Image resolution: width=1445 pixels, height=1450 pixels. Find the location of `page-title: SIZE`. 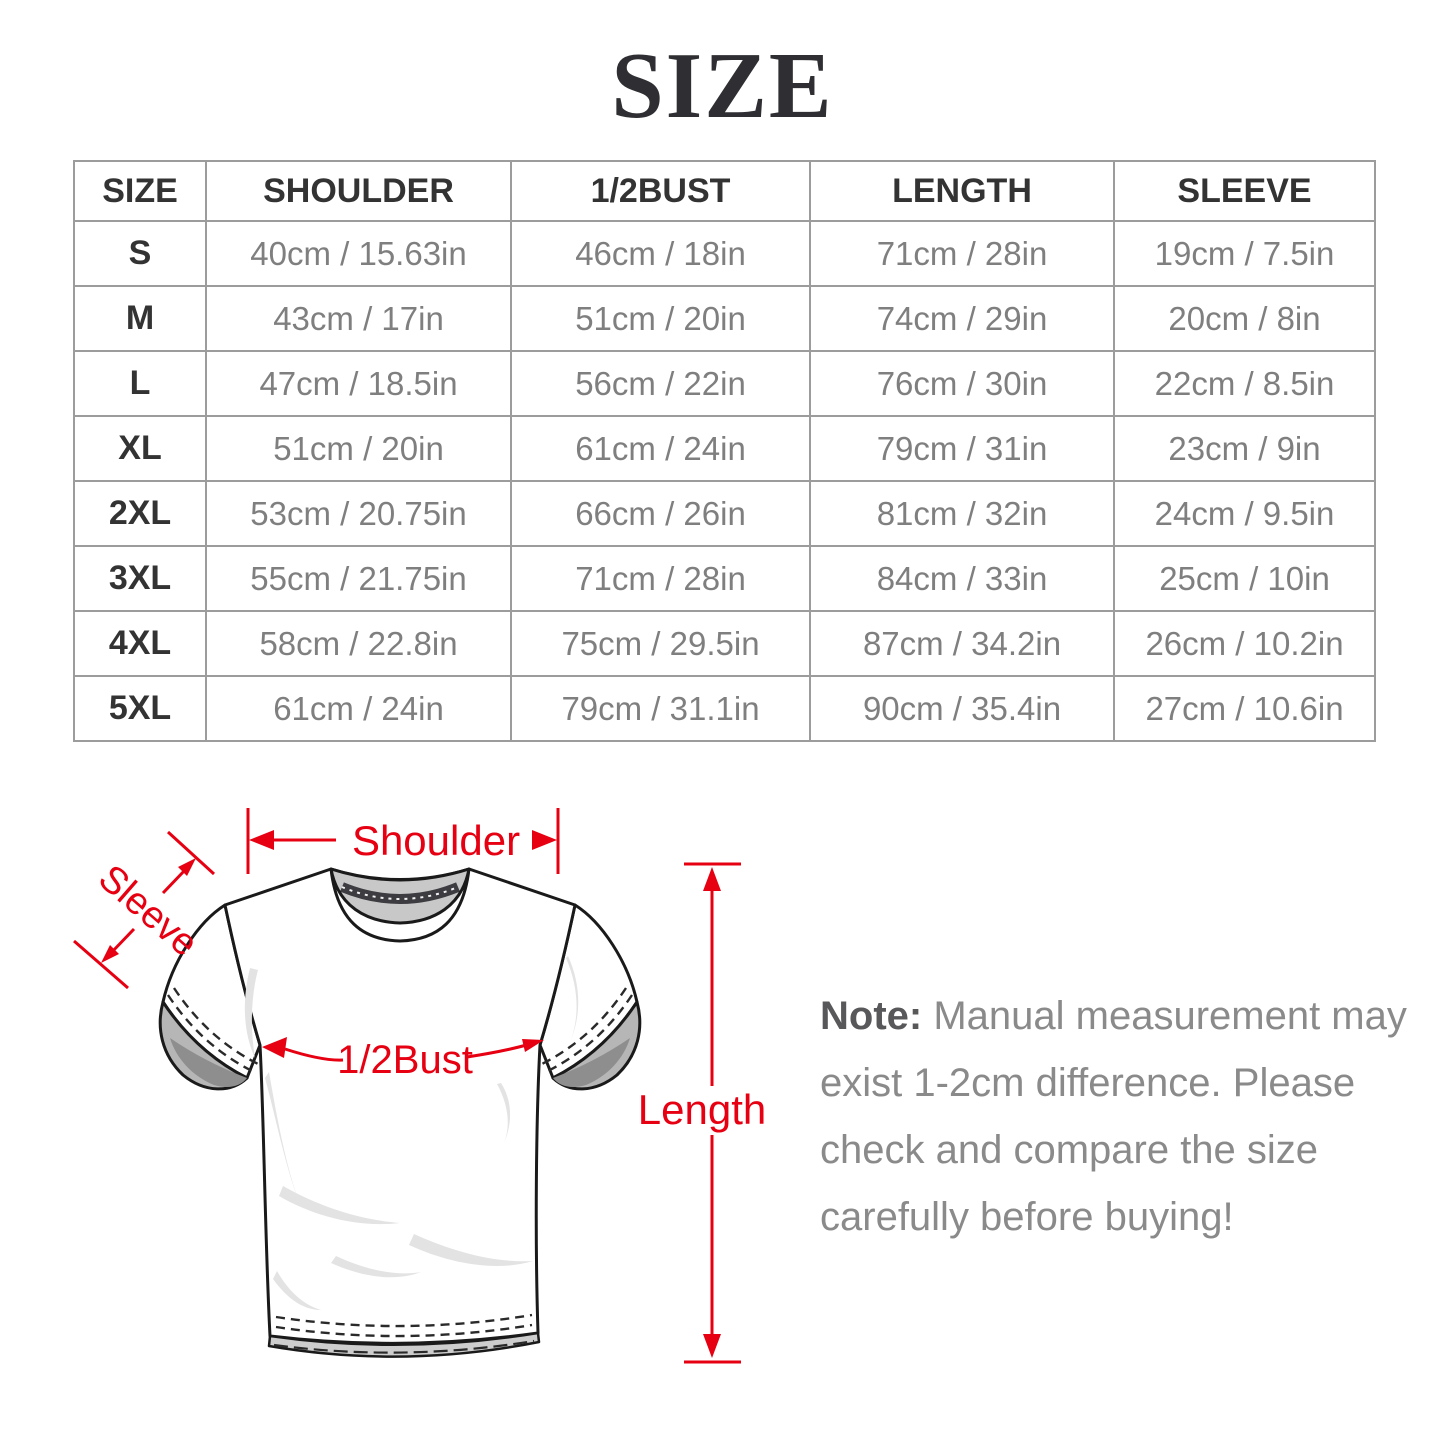

page-title: SIZE is located at coordinates (722, 86).